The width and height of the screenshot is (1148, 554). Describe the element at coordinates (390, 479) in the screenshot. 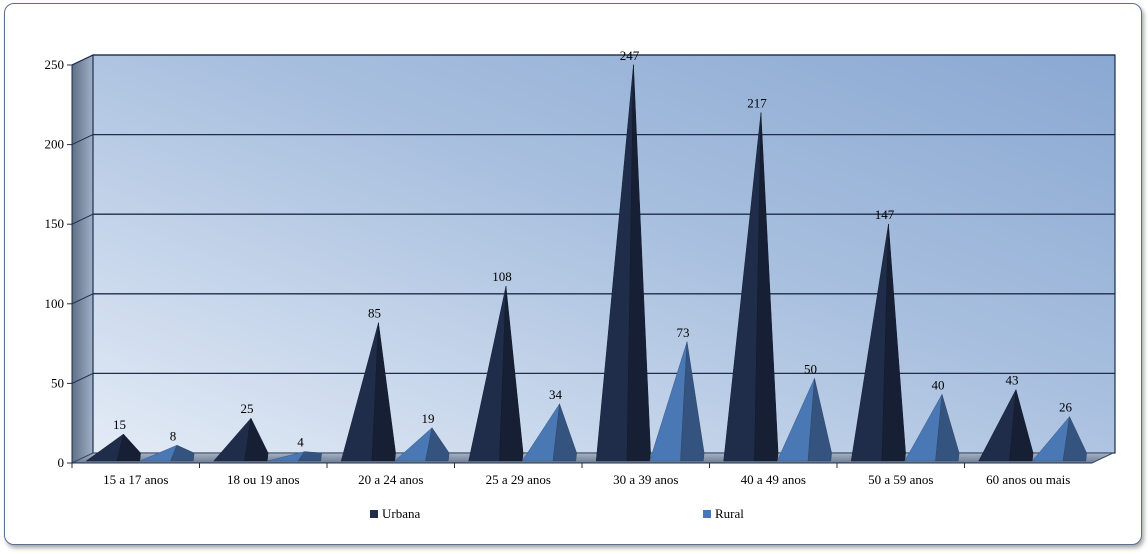

I see `x-tick-label: 20 a 24 anos` at that location.